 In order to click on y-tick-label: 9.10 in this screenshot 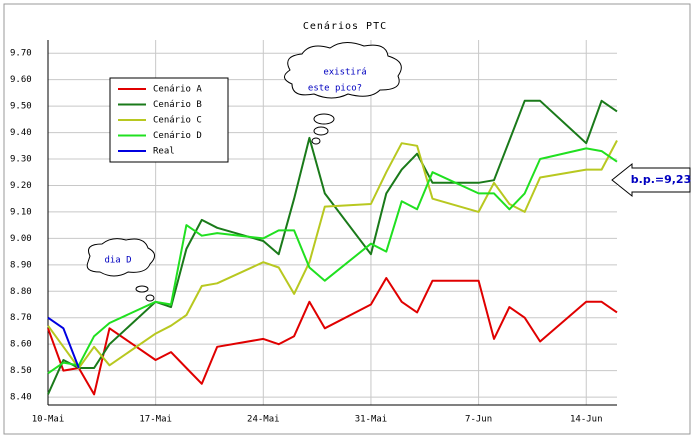, I will do `click(21, 212)`.